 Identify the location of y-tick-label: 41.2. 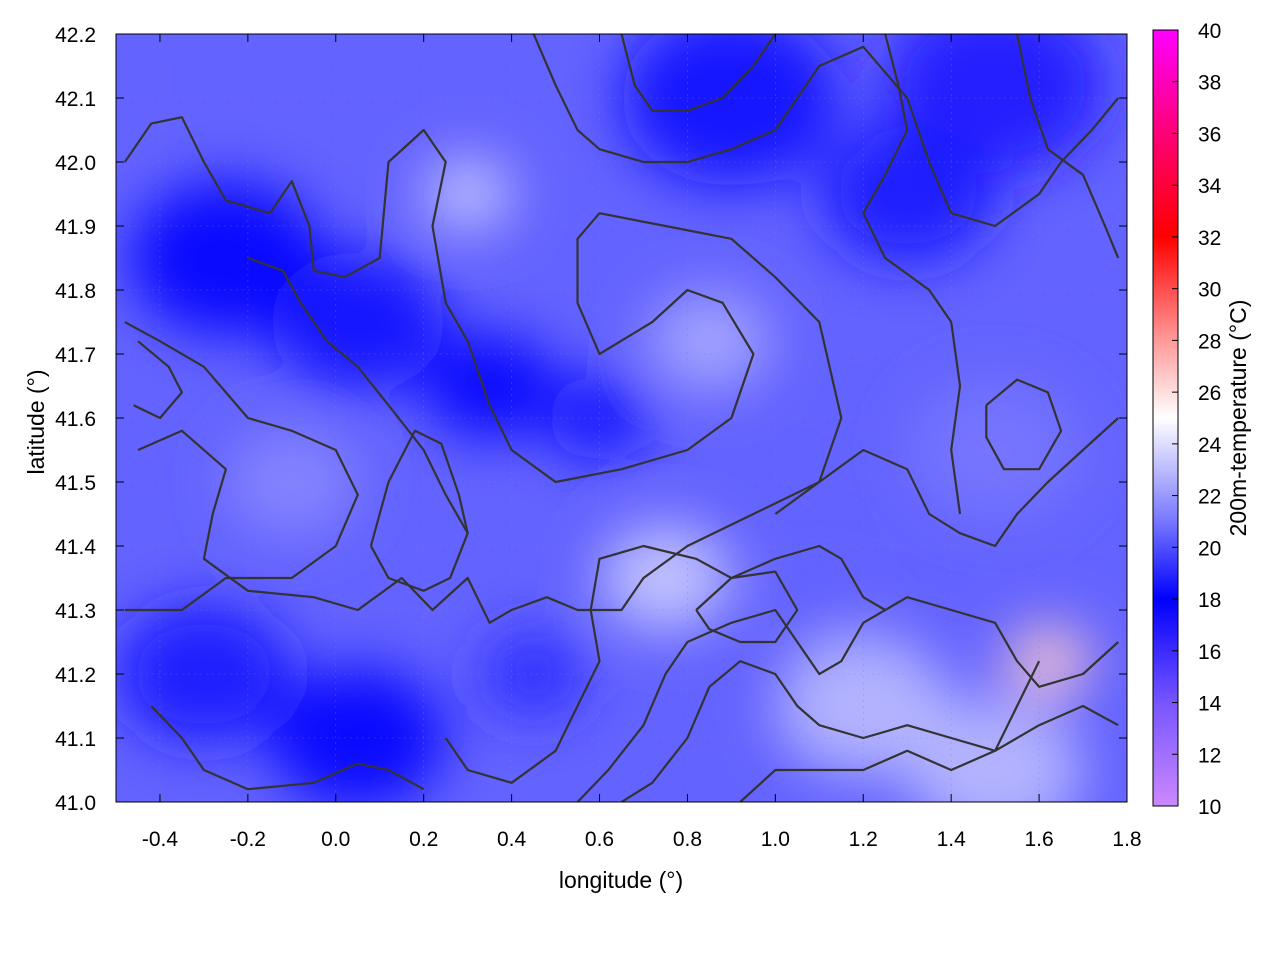
(75, 675).